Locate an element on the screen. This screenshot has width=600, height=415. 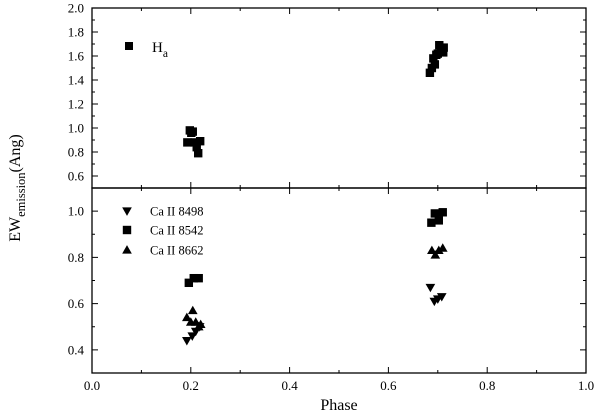
y-tick-label: 0.4 is located at coordinates (76, 349).